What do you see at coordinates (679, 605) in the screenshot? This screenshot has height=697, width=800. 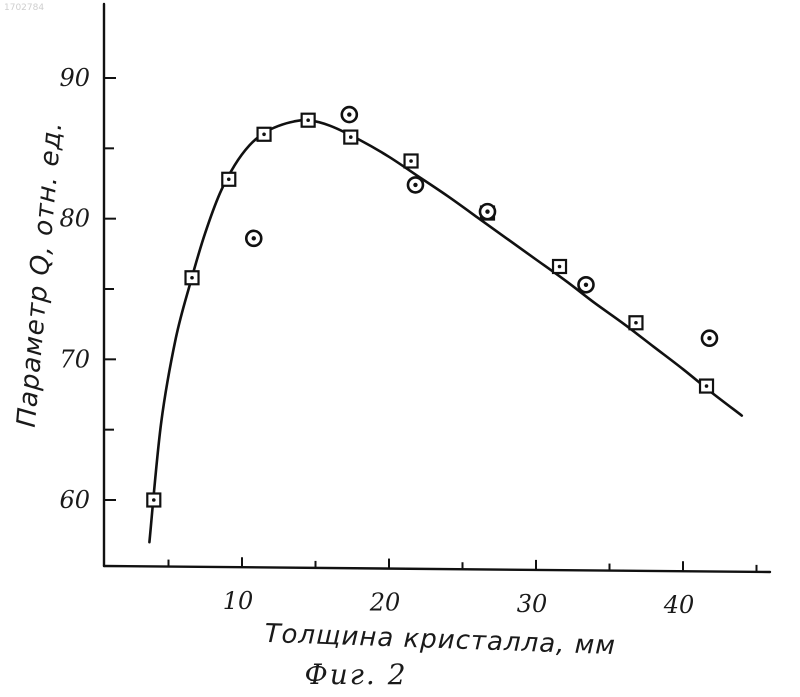 I see `x-tick-label: 40` at bounding box center [679, 605].